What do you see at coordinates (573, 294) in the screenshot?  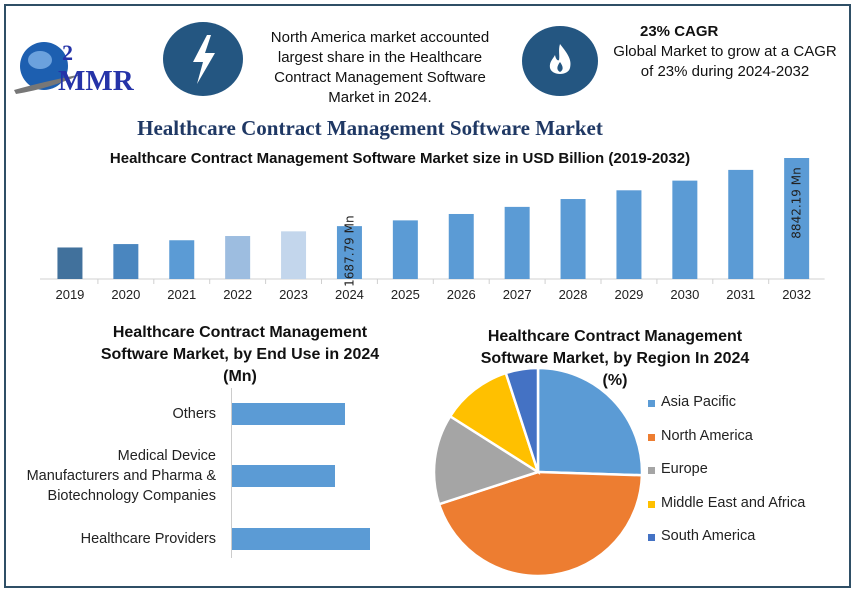 I see `x-tick-label: 2028` at bounding box center [573, 294].